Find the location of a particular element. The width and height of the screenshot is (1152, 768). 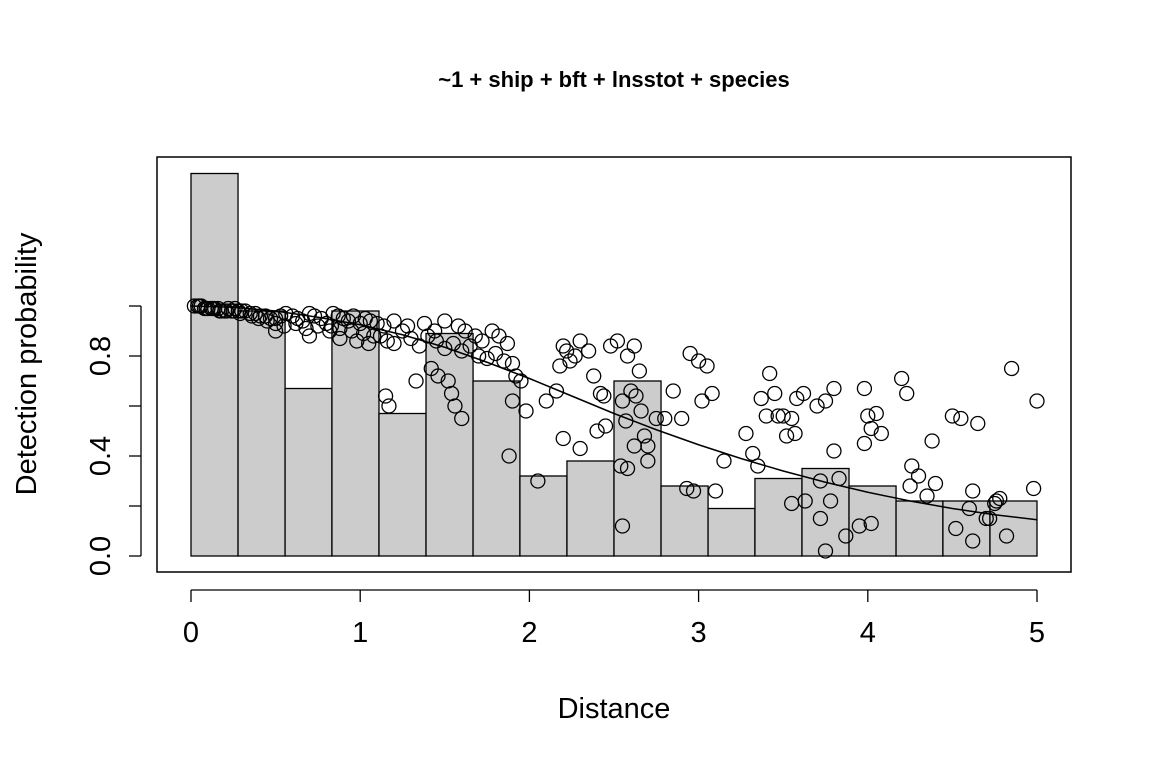

x-tick-label: 1 is located at coordinates (360, 633).